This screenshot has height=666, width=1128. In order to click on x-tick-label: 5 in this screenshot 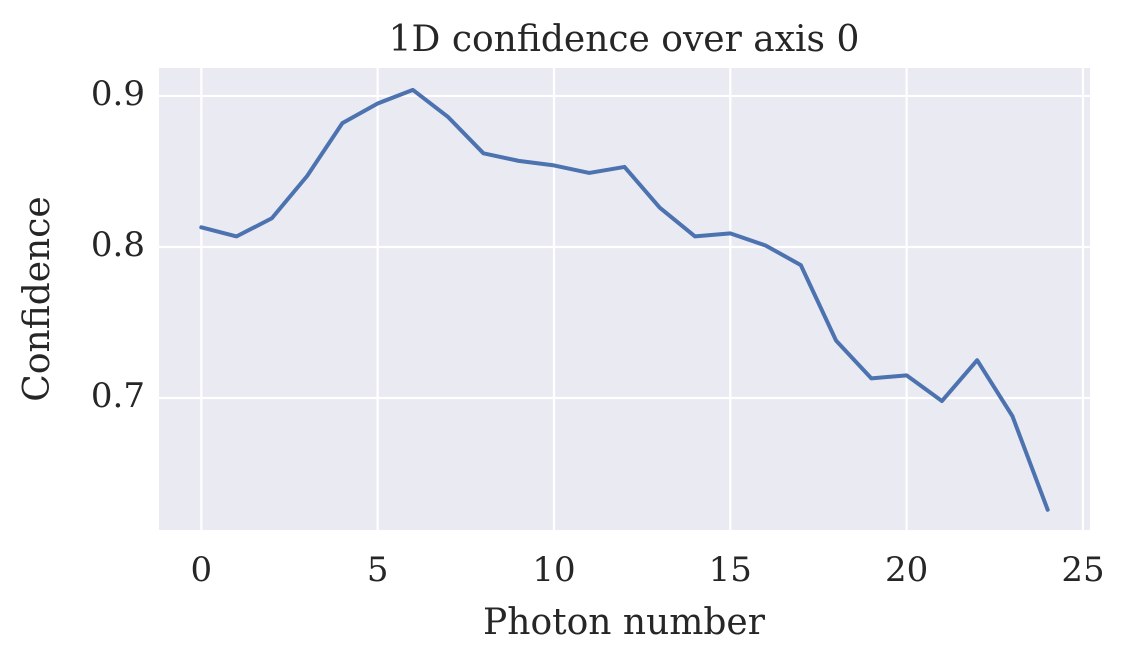, I will do `click(378, 570)`.